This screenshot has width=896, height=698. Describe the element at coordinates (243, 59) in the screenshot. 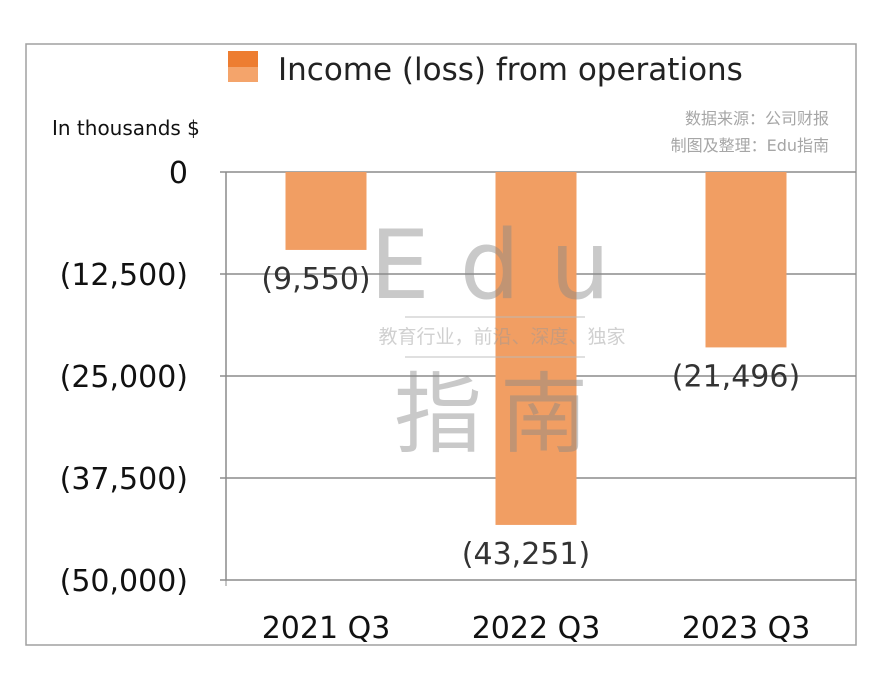

I see `legend-swatch-top` at that location.